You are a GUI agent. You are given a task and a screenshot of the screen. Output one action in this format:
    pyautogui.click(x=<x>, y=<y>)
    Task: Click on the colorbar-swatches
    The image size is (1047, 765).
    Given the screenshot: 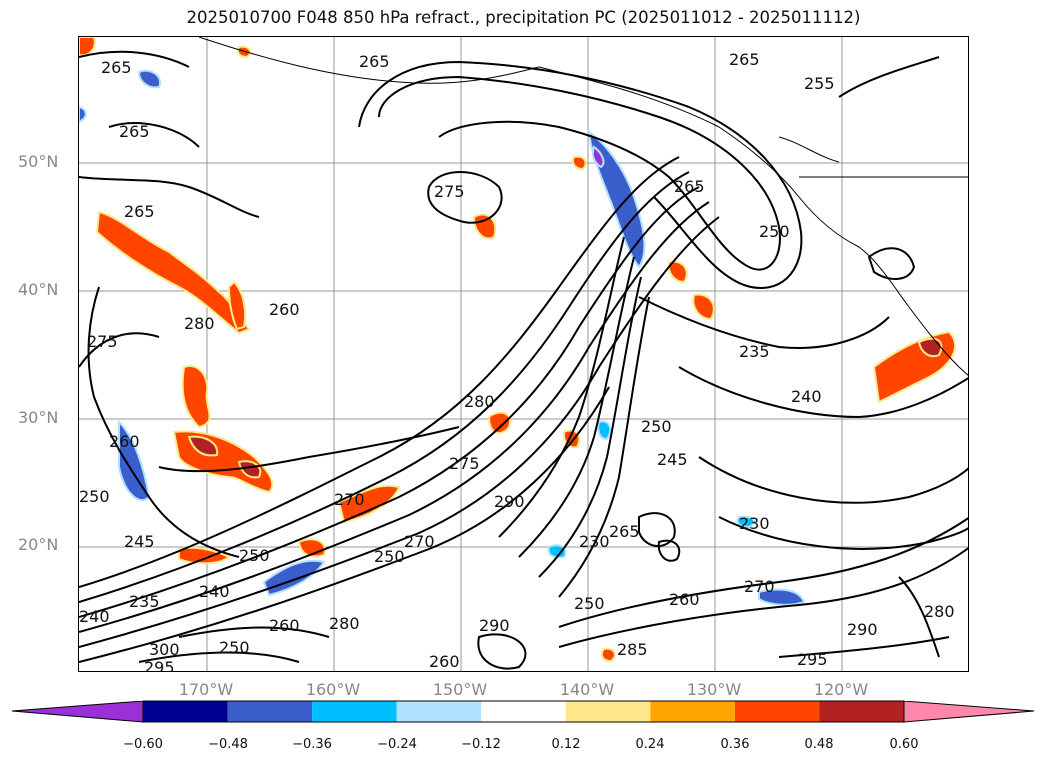 What is the action you would take?
    pyautogui.click(x=523, y=711)
    